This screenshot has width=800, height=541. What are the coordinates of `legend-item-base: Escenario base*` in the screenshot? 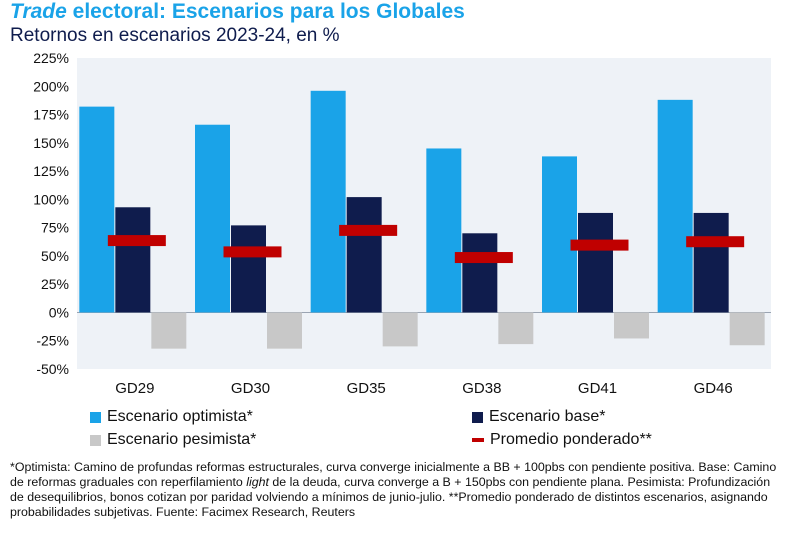 It's located at (539, 417).